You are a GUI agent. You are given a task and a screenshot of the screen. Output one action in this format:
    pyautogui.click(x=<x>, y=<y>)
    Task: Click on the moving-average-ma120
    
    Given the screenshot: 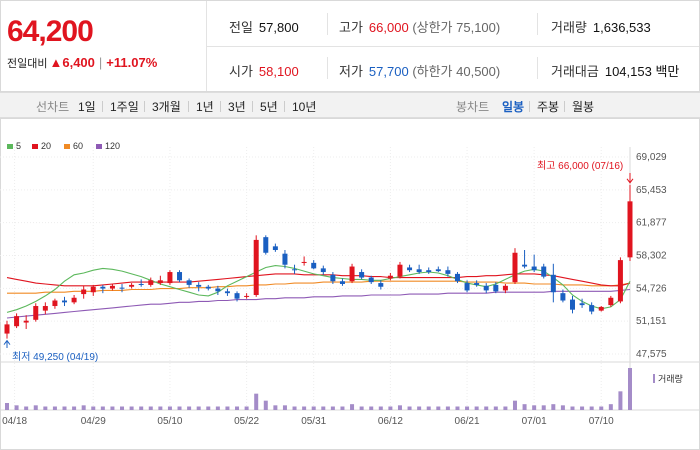 What is the action you would take?
    pyautogui.click(x=318, y=303)
    